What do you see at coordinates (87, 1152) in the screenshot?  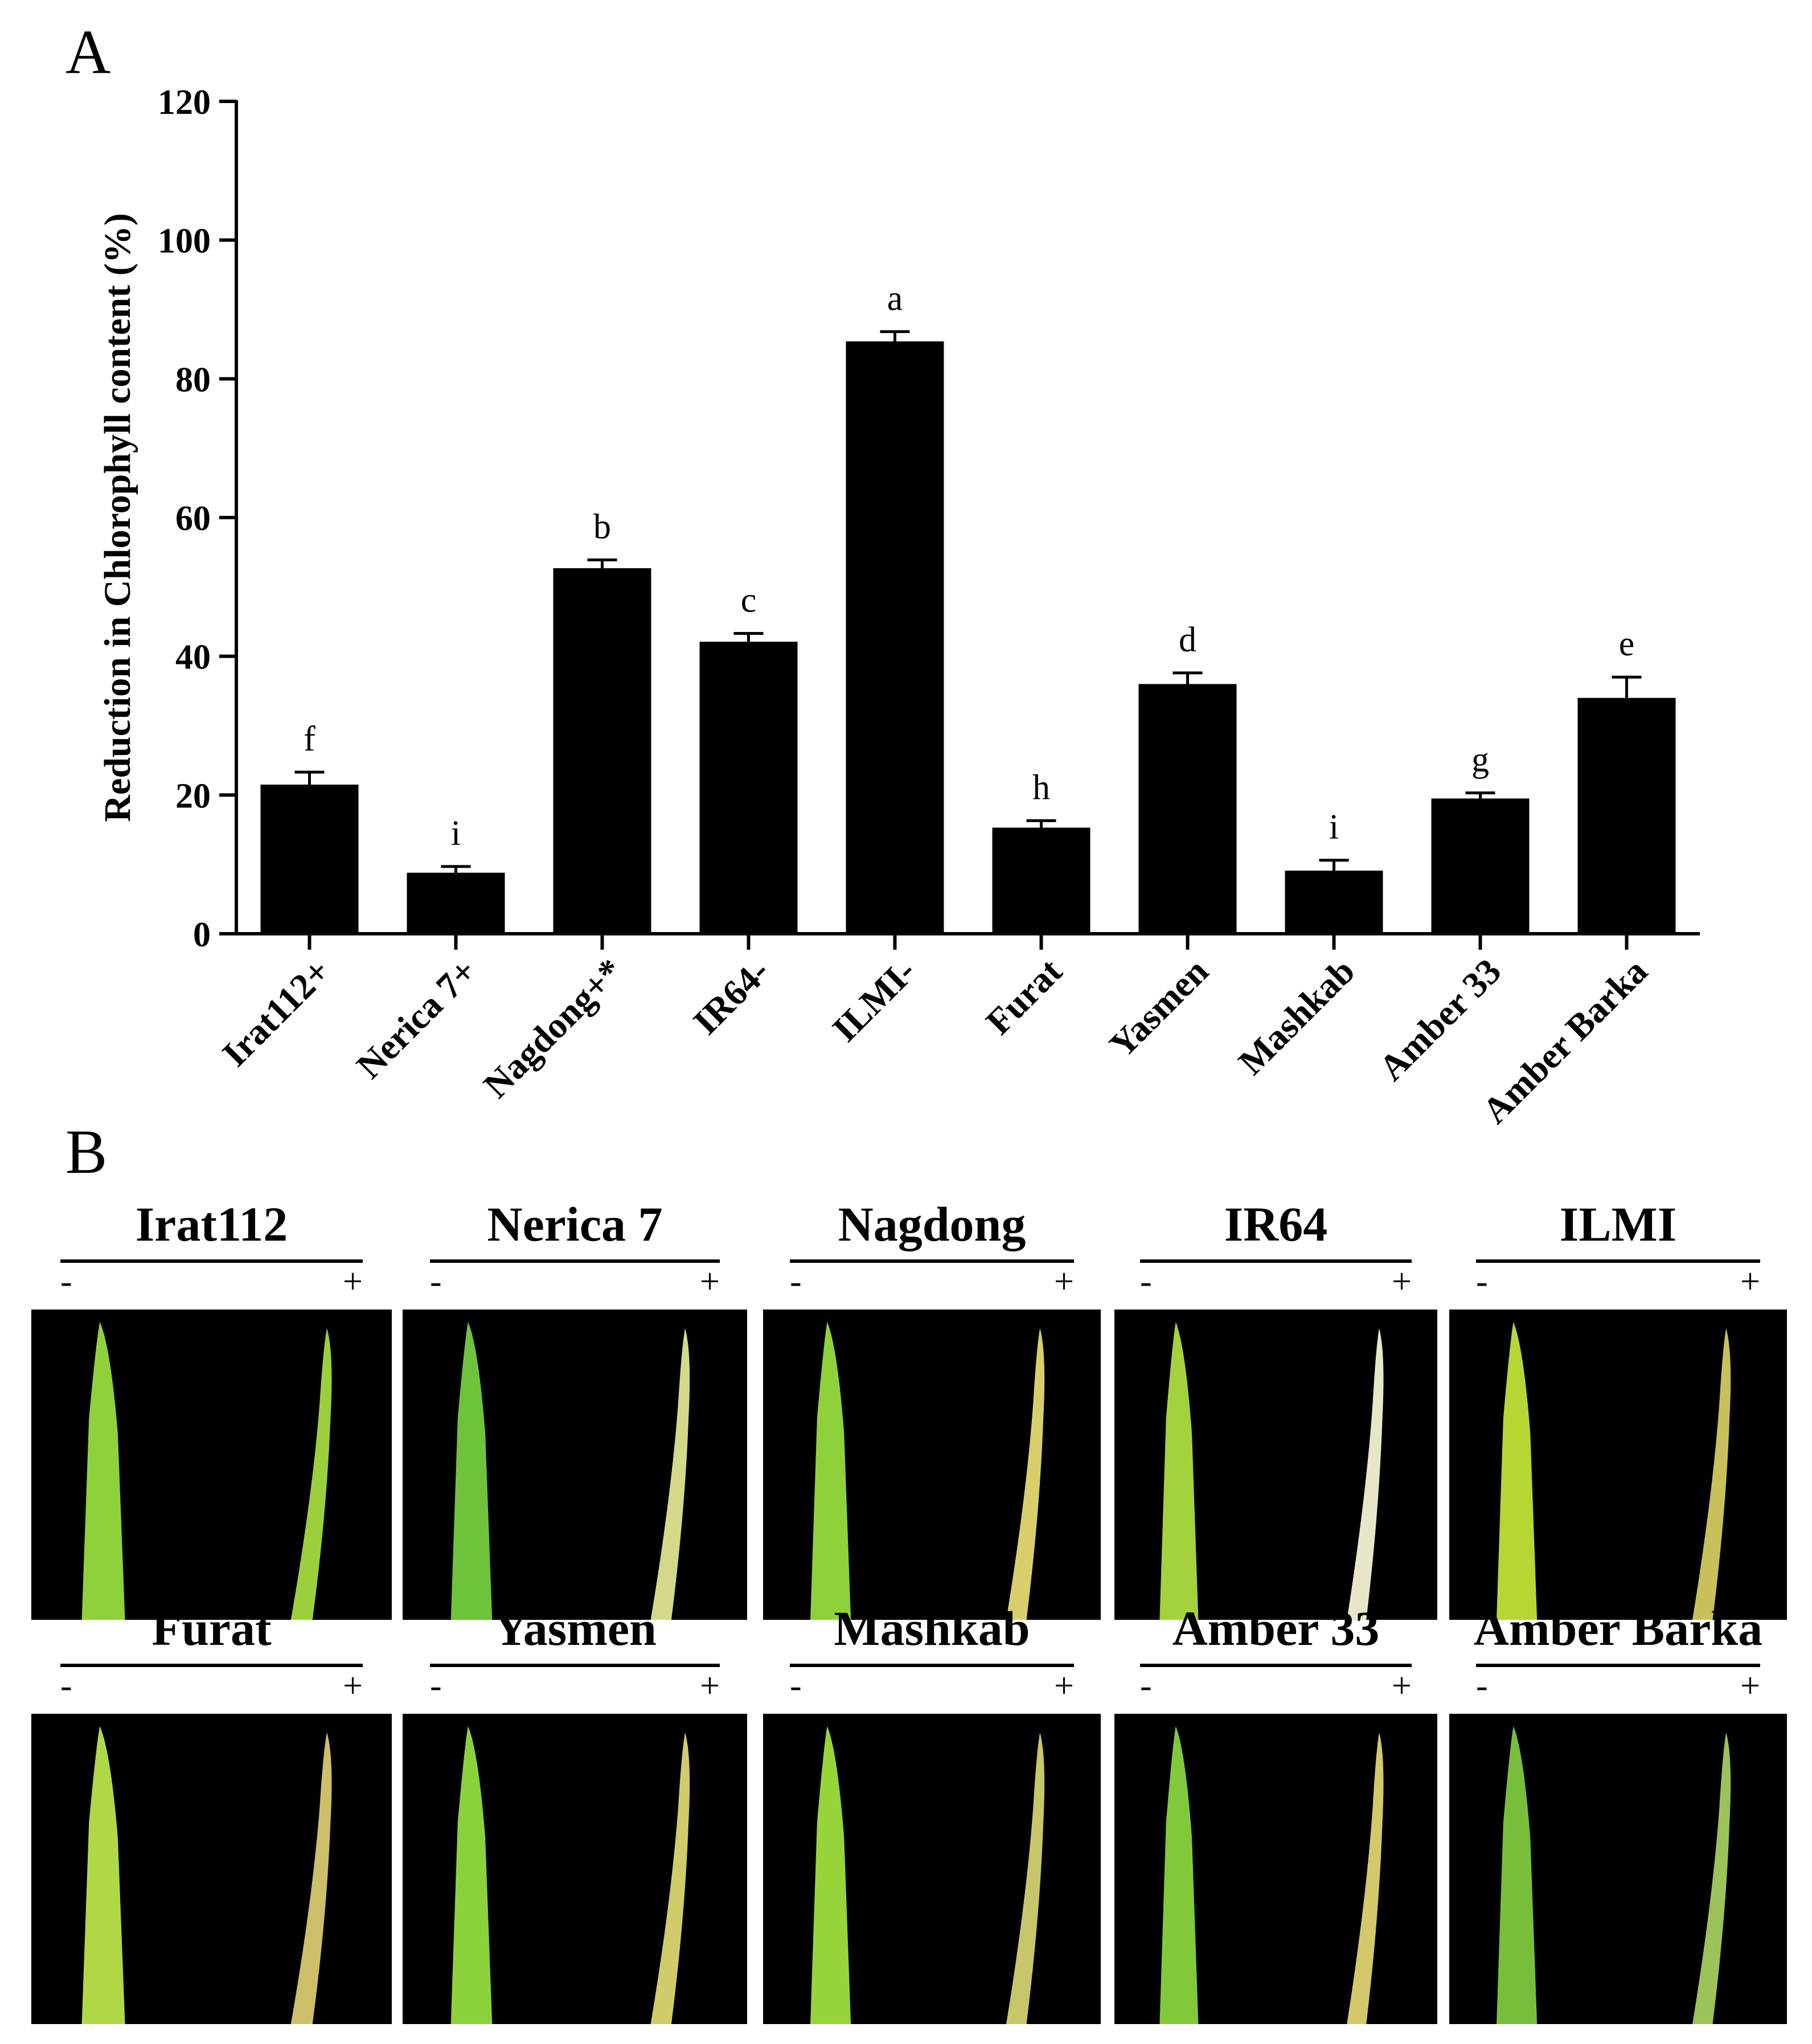 I see `panel-b-label: B` at bounding box center [87, 1152].